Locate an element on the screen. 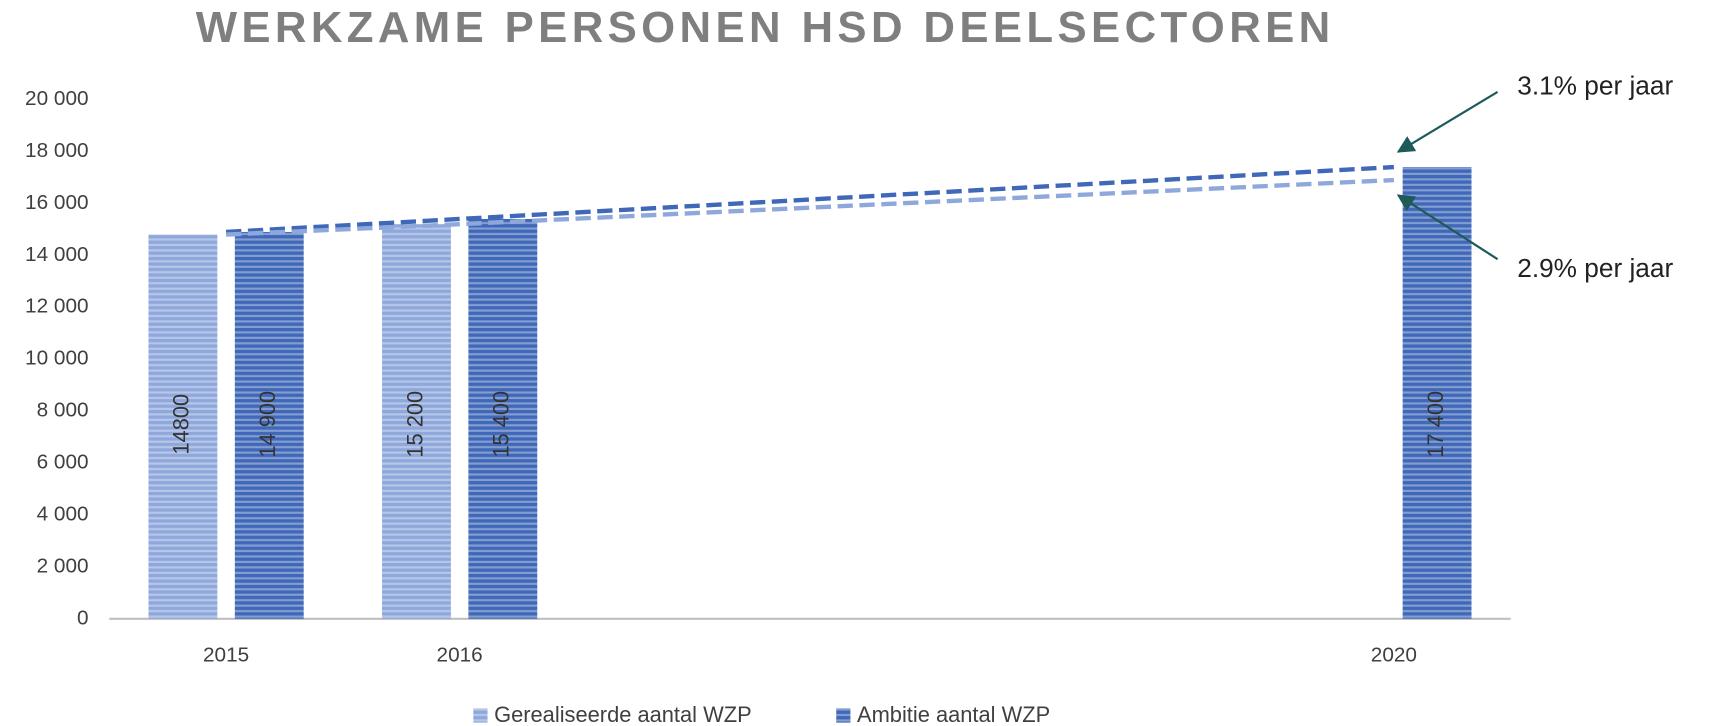  y-tick-label: 6 000 is located at coordinates (63, 462).